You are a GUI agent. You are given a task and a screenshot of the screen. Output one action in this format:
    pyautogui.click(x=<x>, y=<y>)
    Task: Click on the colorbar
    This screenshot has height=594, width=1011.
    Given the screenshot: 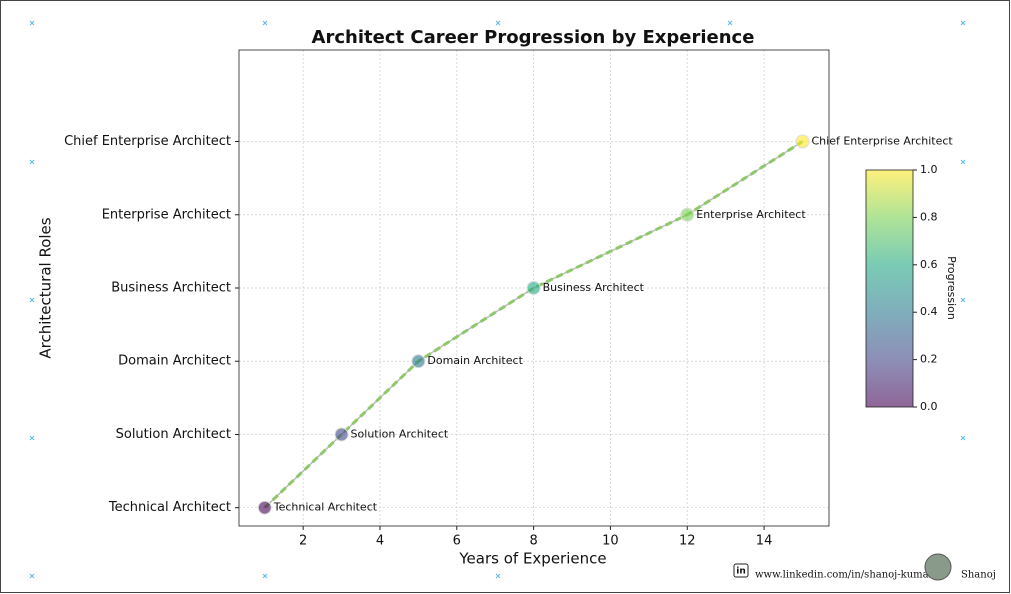 What is the action you would take?
    pyautogui.click(x=889, y=288)
    